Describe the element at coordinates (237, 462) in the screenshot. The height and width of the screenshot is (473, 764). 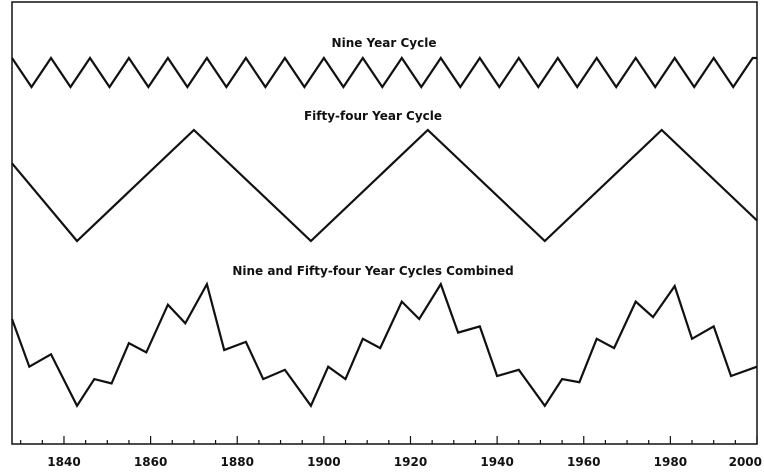
I see `x-tick-label-1880: 1880` at that location.